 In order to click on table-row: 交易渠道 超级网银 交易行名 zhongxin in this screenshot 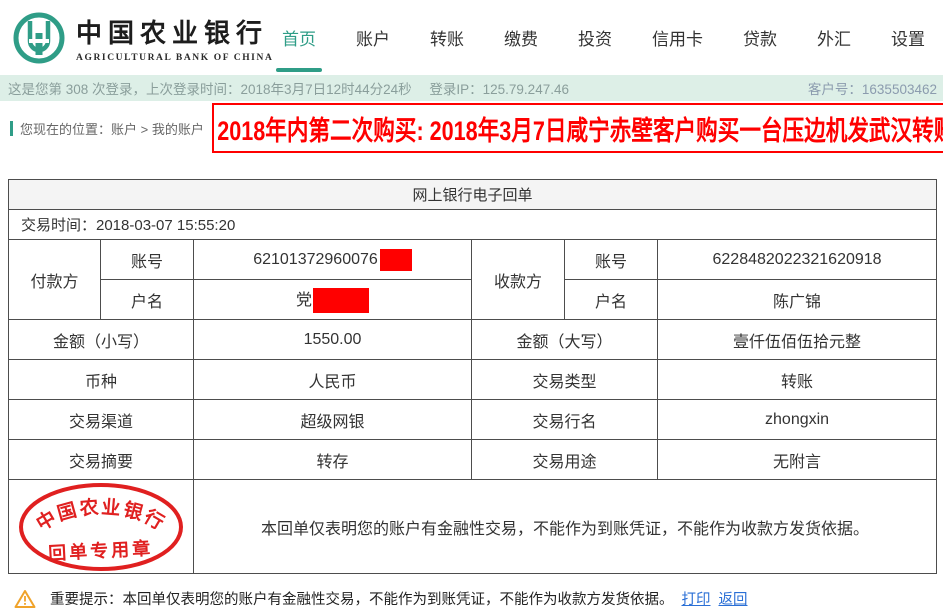, I will do `click(473, 419)`.